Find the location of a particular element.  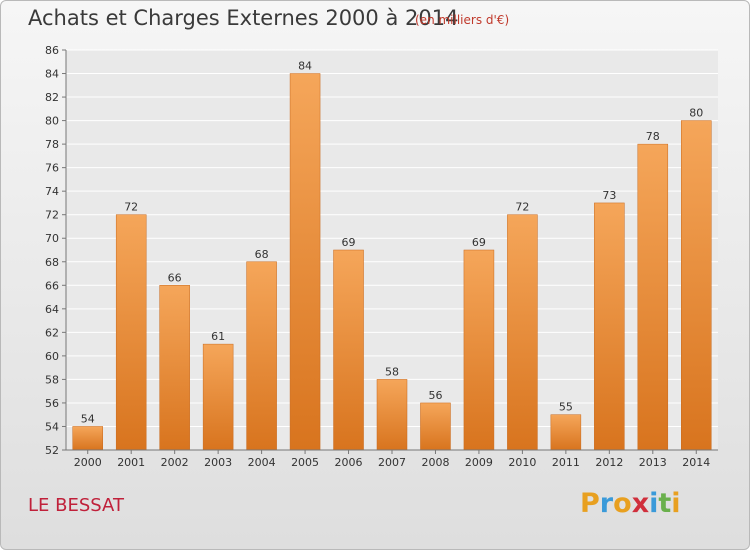

x-tick-label: 2003 is located at coordinates (218, 462).